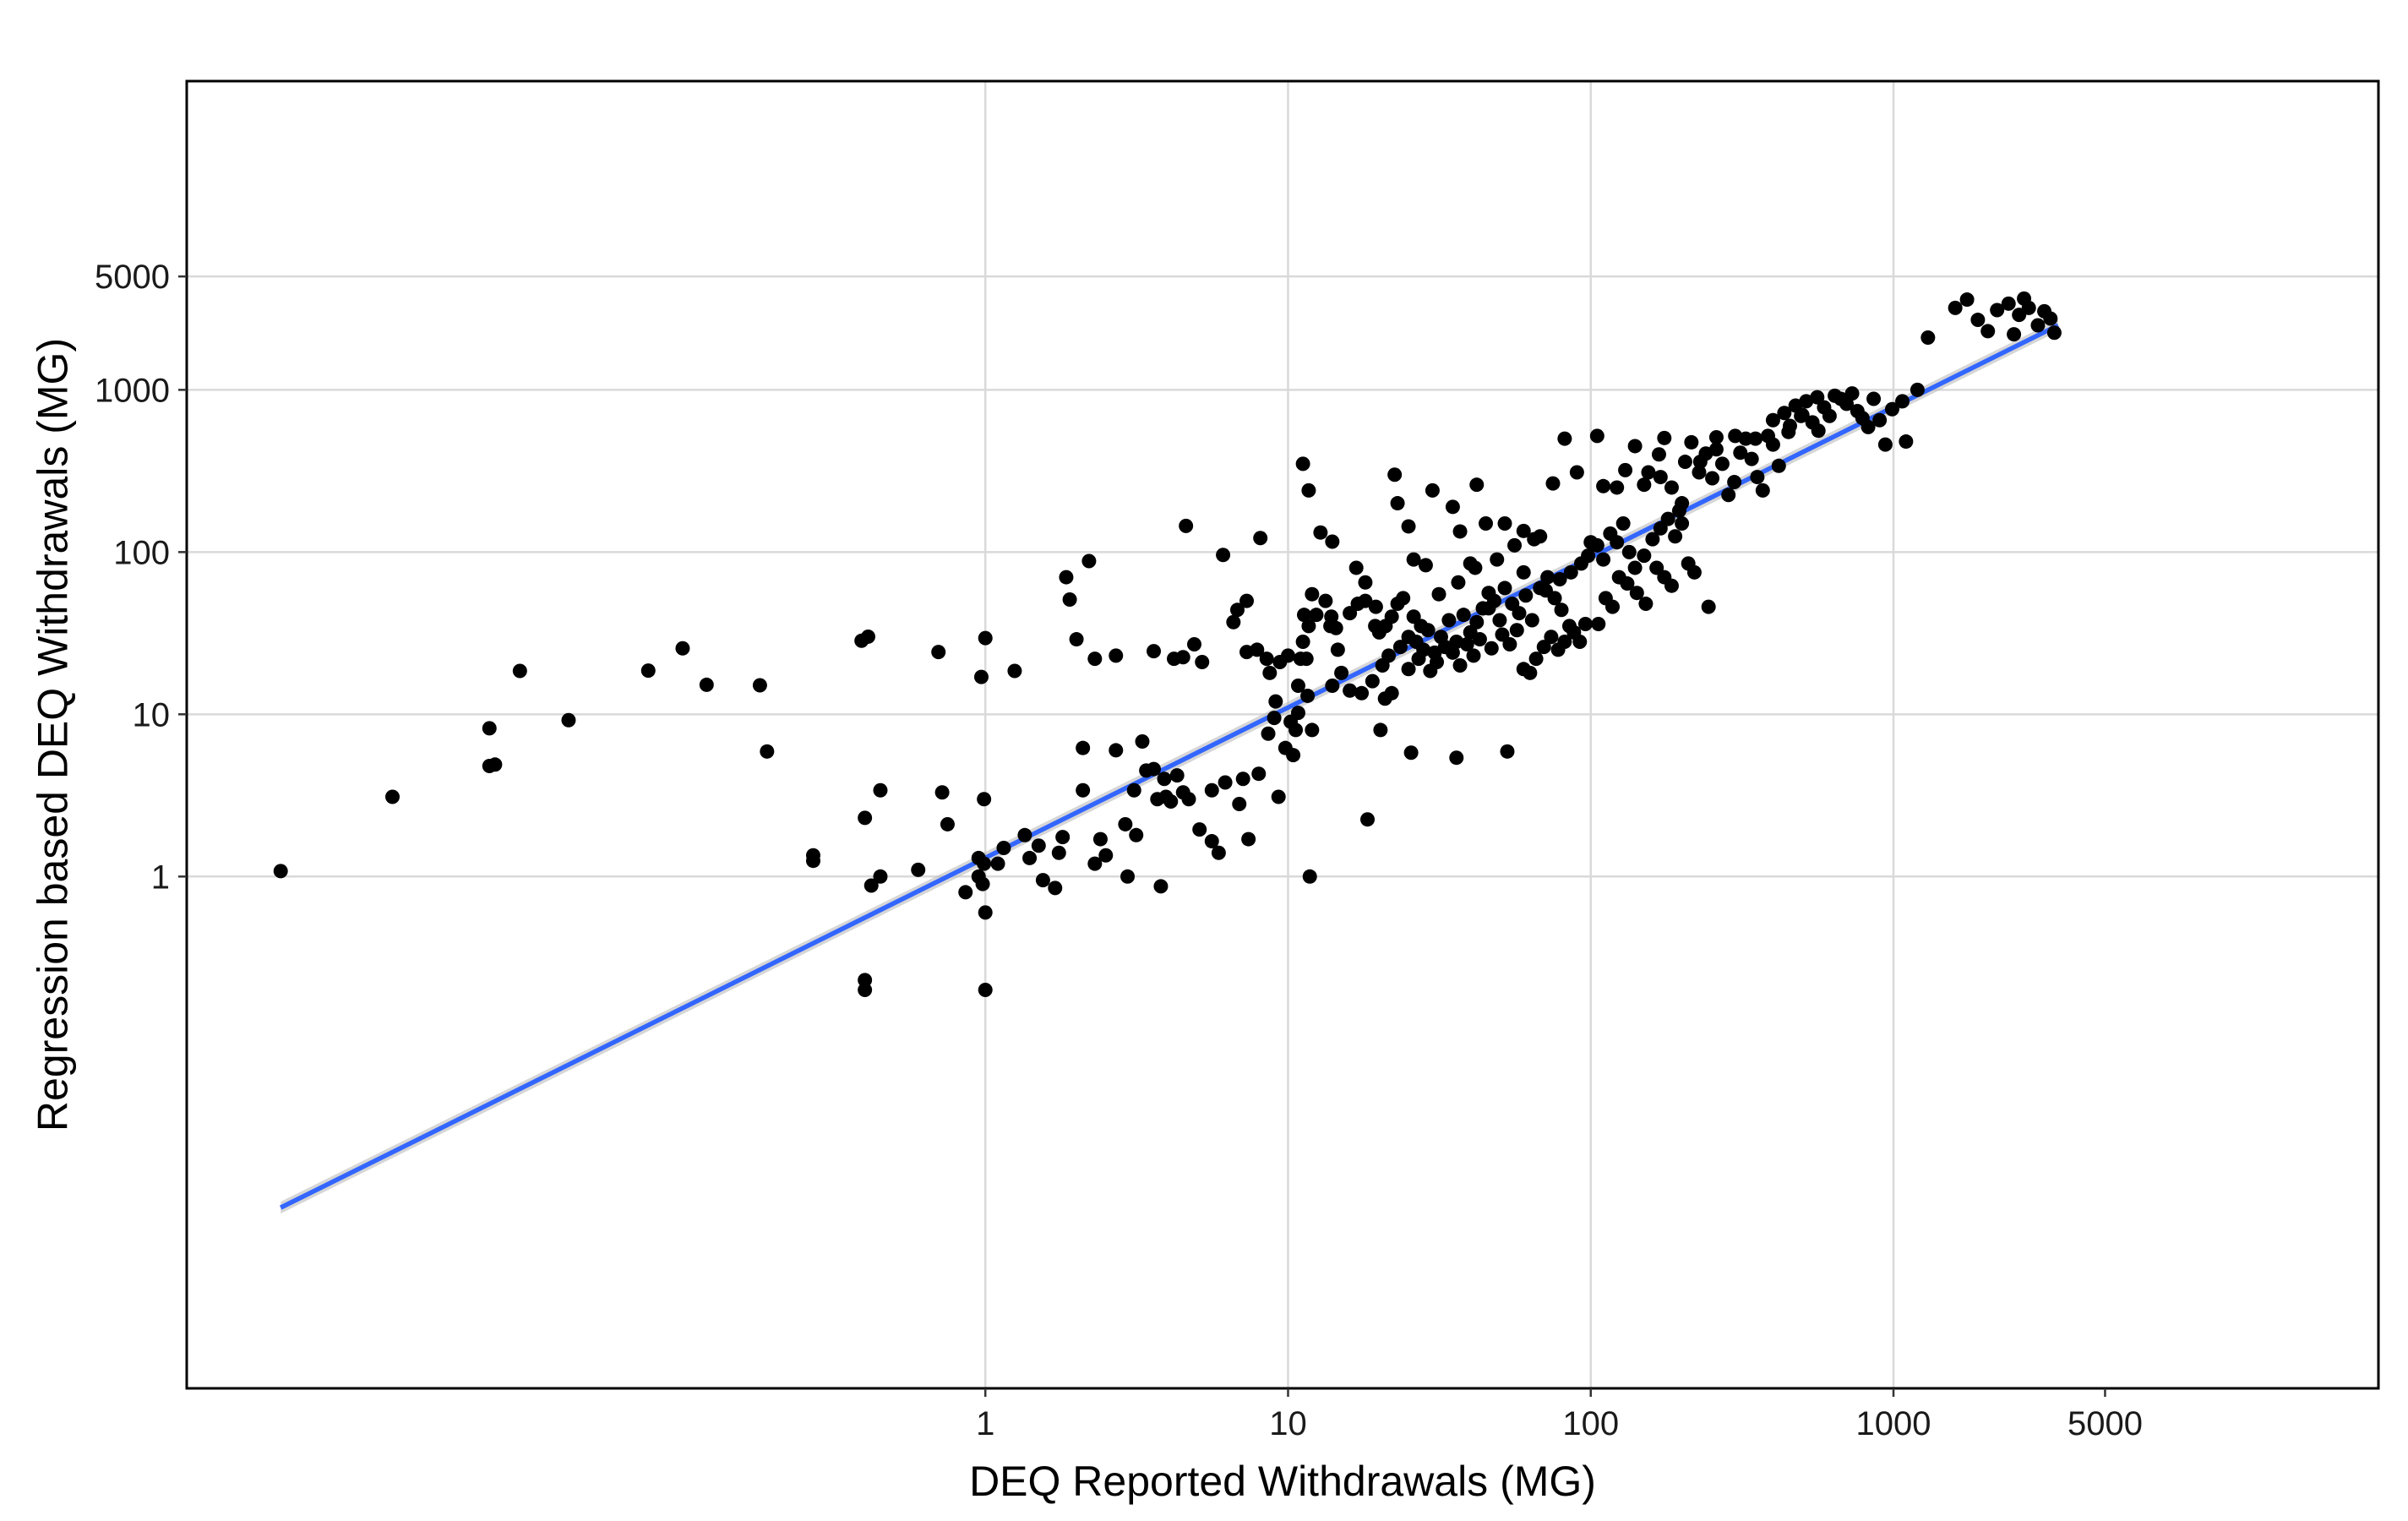 This screenshot has height=1521, width=2408. Describe the element at coordinates (141, 577) in the screenshot. I see `y-axis-ticks: 1 10 100 1000 5000` at that location.